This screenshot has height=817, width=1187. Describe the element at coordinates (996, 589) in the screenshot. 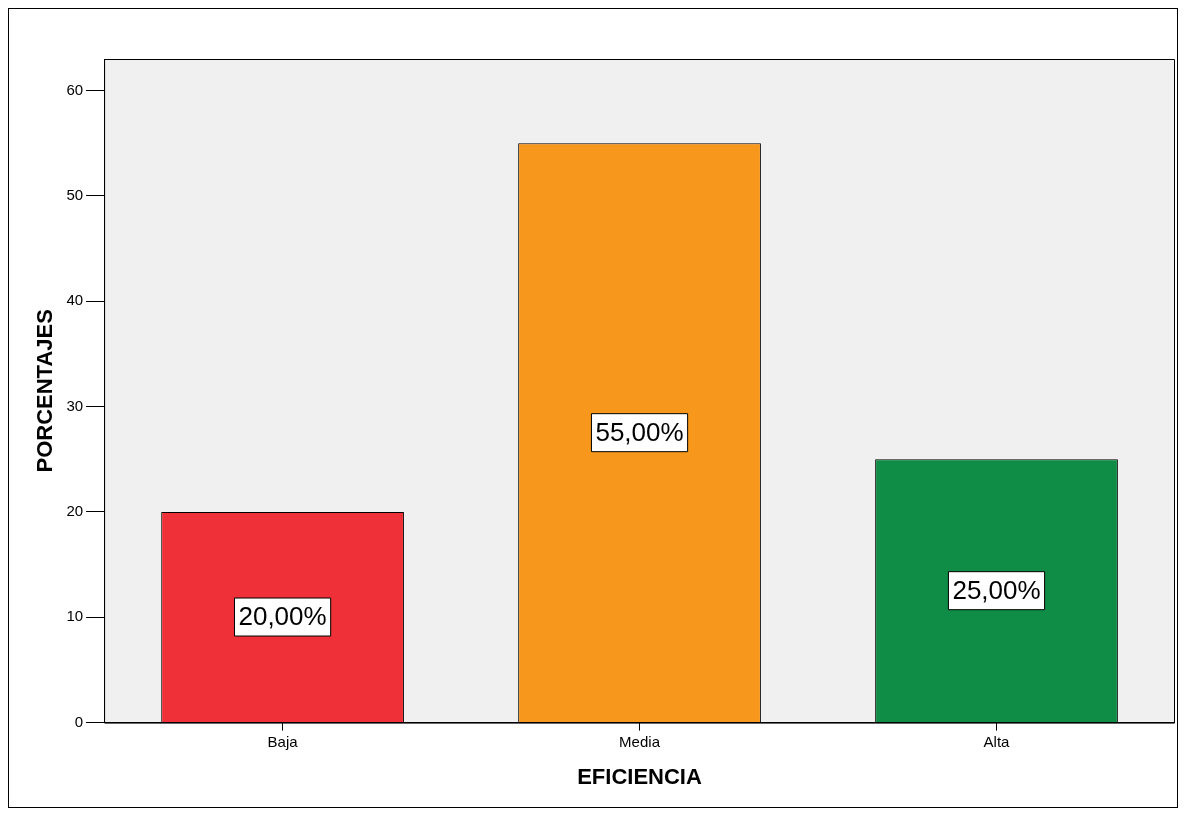

I see `data-label: 25,00%` at that location.